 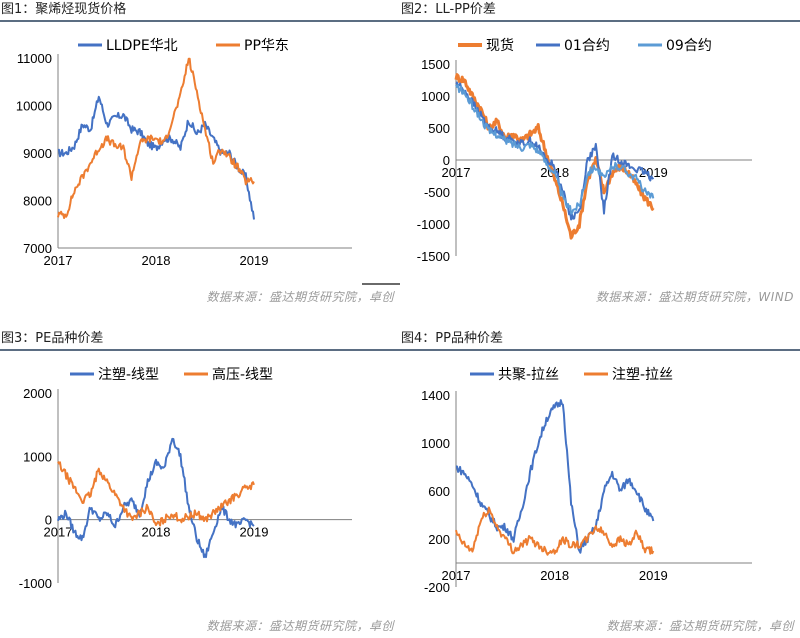 I want to click on y-tick-label: 7000, so click(x=37, y=248).